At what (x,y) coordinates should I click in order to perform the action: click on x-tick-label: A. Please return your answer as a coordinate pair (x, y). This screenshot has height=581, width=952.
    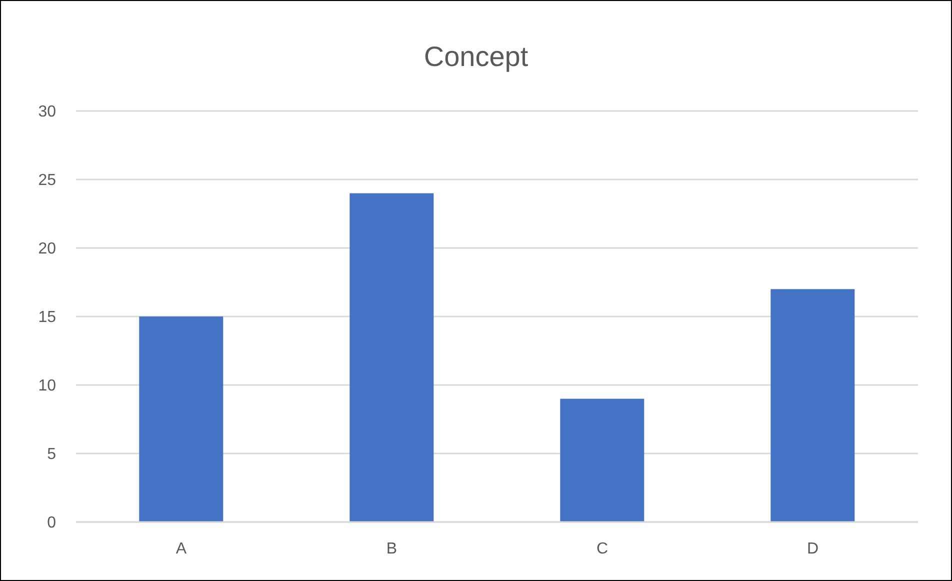
    Looking at the image, I should click on (181, 549).